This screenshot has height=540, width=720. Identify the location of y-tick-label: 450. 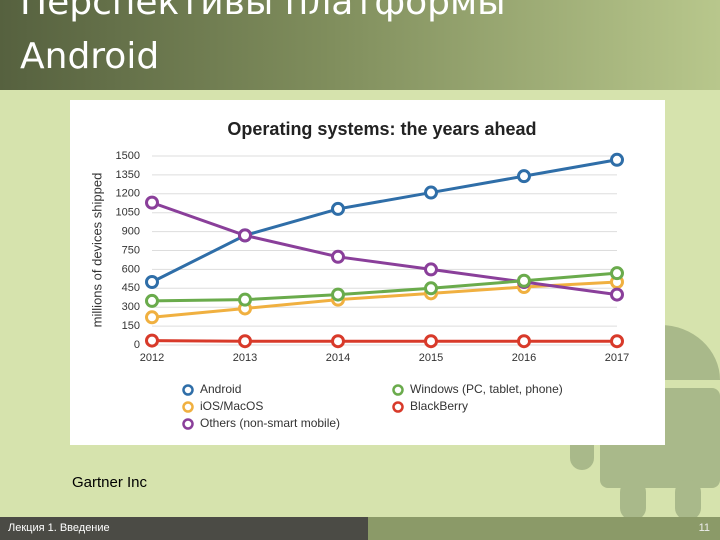
(131, 288).